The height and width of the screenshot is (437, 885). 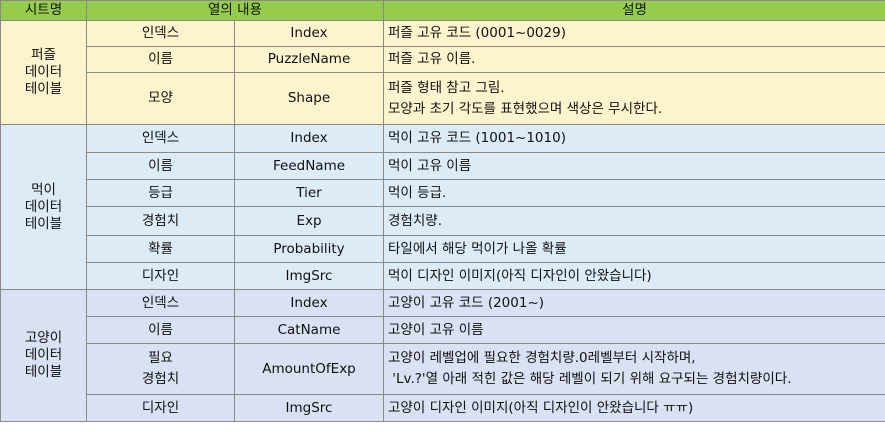 I want to click on header-sheet-name-cell: 시트명, so click(x=43, y=10).